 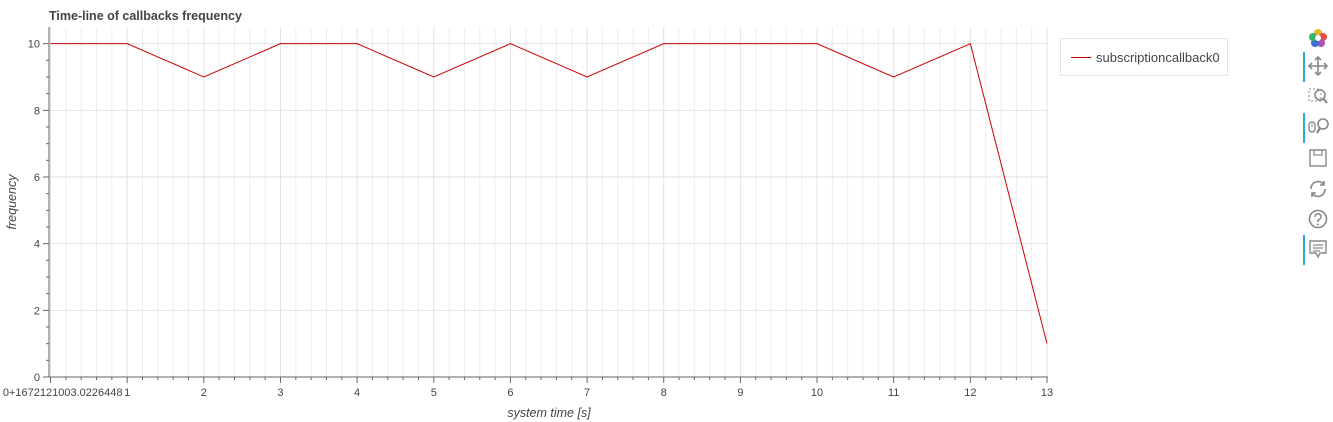 What do you see at coordinates (37, 178) in the screenshot?
I see `y-tick-label: 6` at bounding box center [37, 178].